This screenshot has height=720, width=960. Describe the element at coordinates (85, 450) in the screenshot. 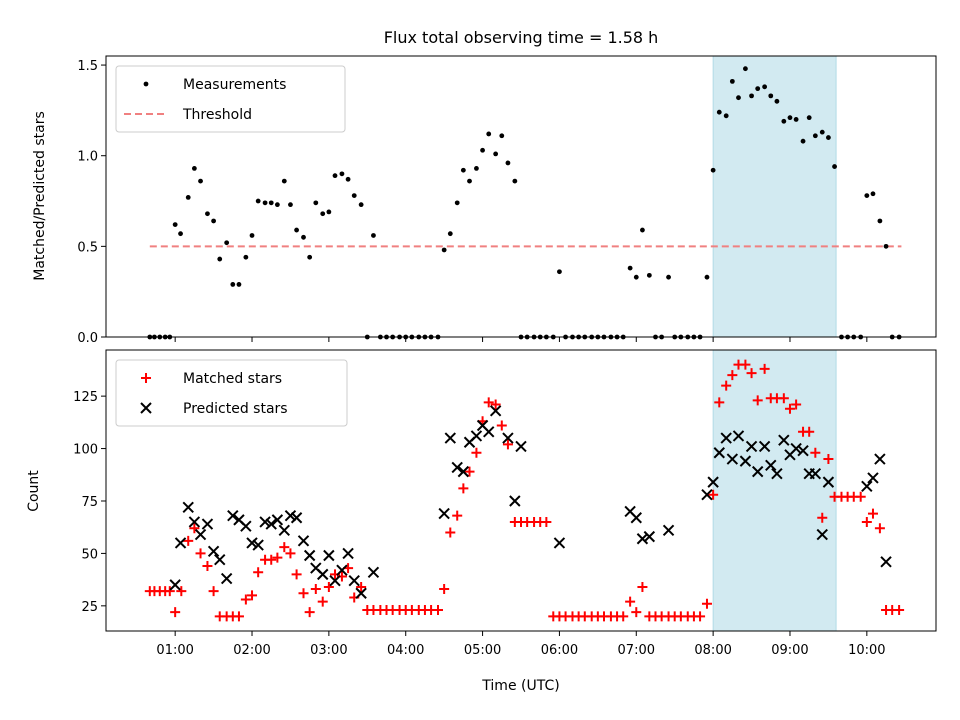

I see `y-tick-label: 100` at that location.